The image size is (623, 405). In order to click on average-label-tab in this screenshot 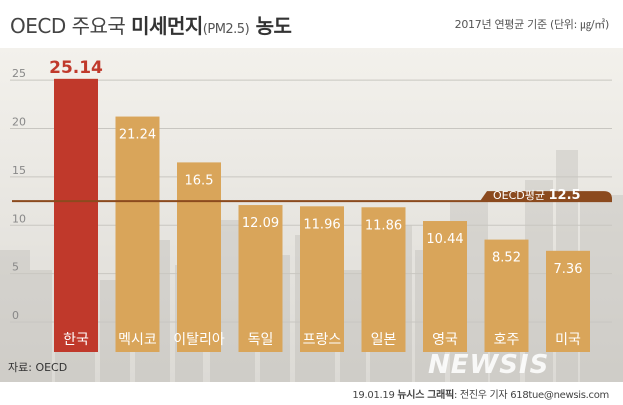, I will do `click(546, 196)`.